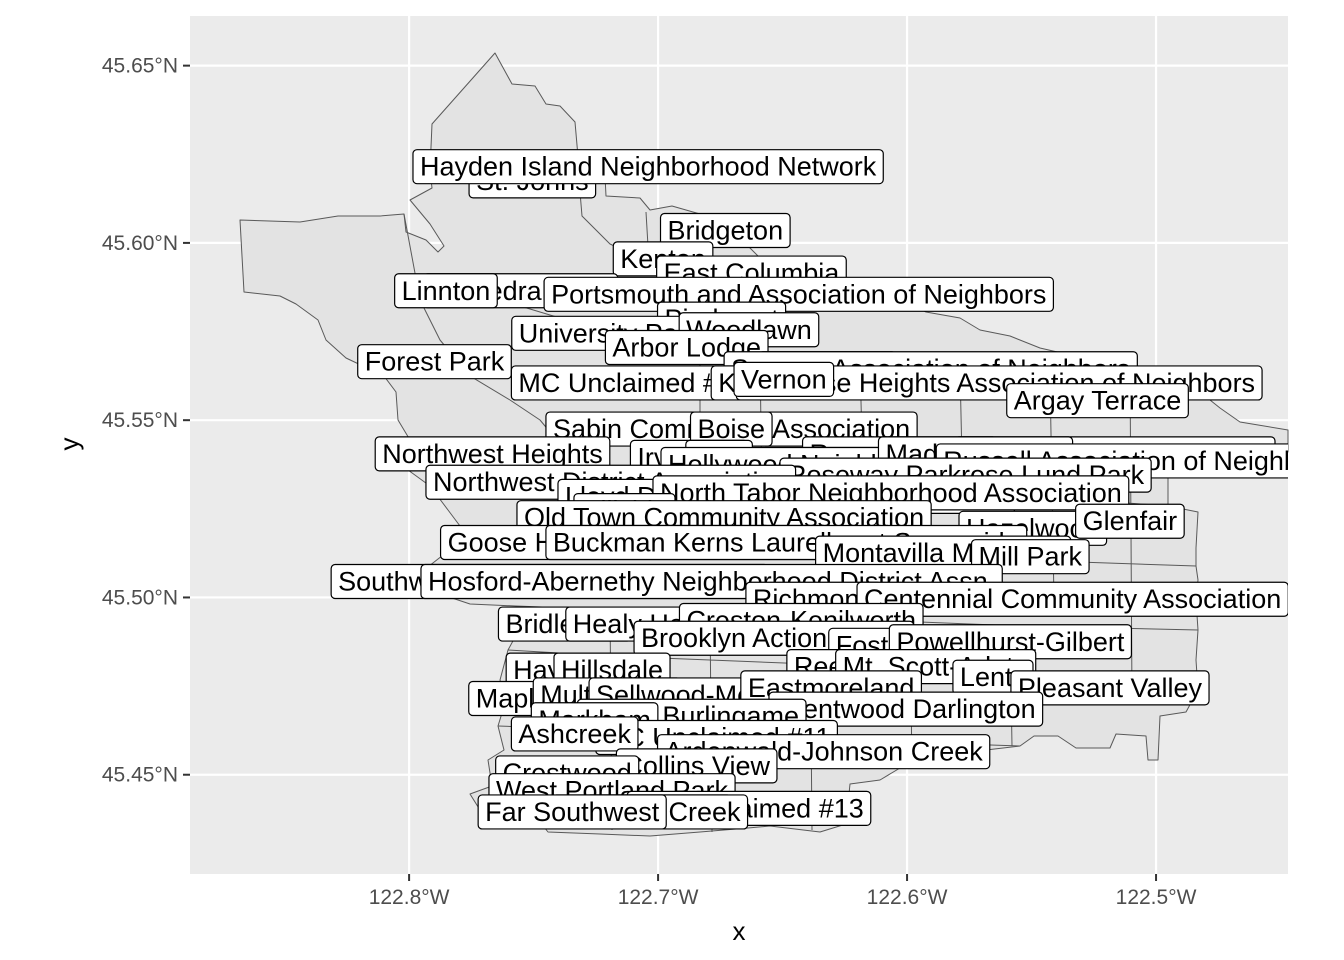 The width and height of the screenshot is (1344, 960). I want to click on label-text: MC Unclaimed #14, so click(633, 383).